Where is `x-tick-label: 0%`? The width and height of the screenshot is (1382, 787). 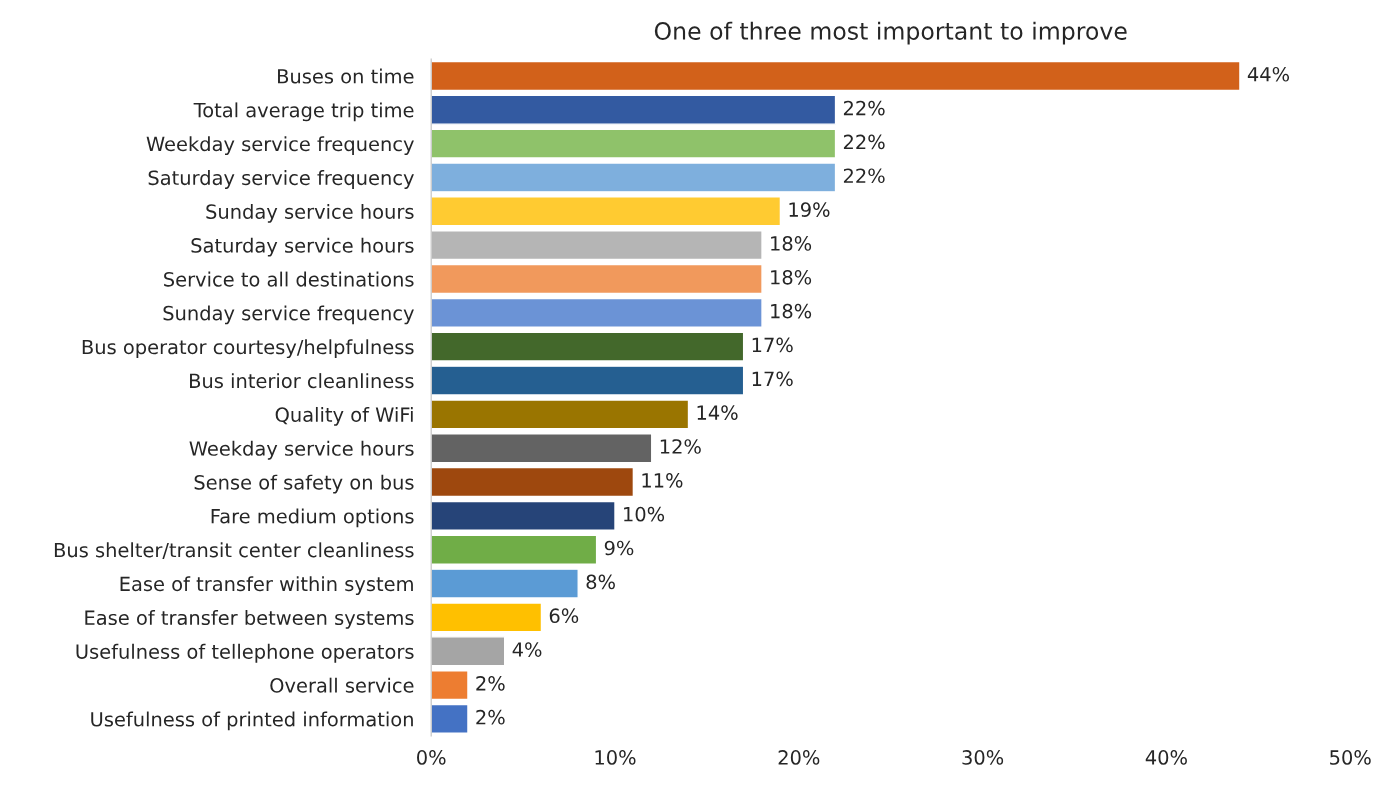
x-tick-label: 0% is located at coordinates (431, 757).